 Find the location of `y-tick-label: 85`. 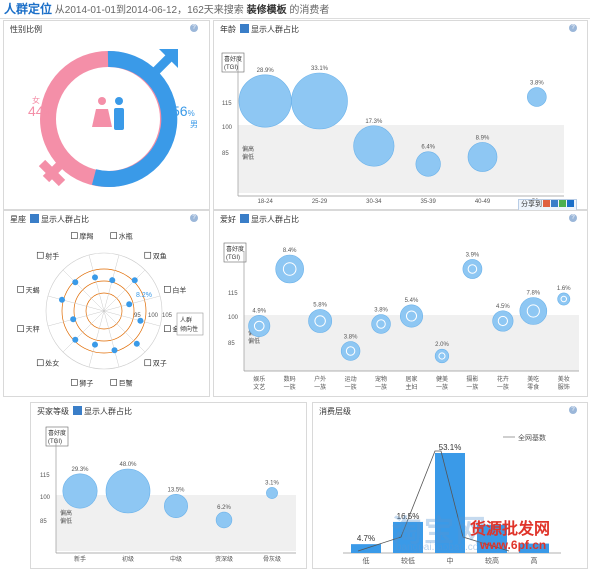

y-tick-label: 85 is located at coordinates (231, 344).